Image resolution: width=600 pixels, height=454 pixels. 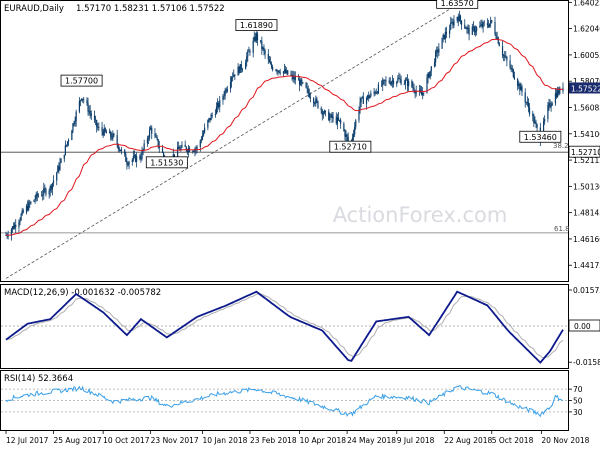 I want to click on date-tick-label: 25 Aug 2017, so click(x=77, y=440).